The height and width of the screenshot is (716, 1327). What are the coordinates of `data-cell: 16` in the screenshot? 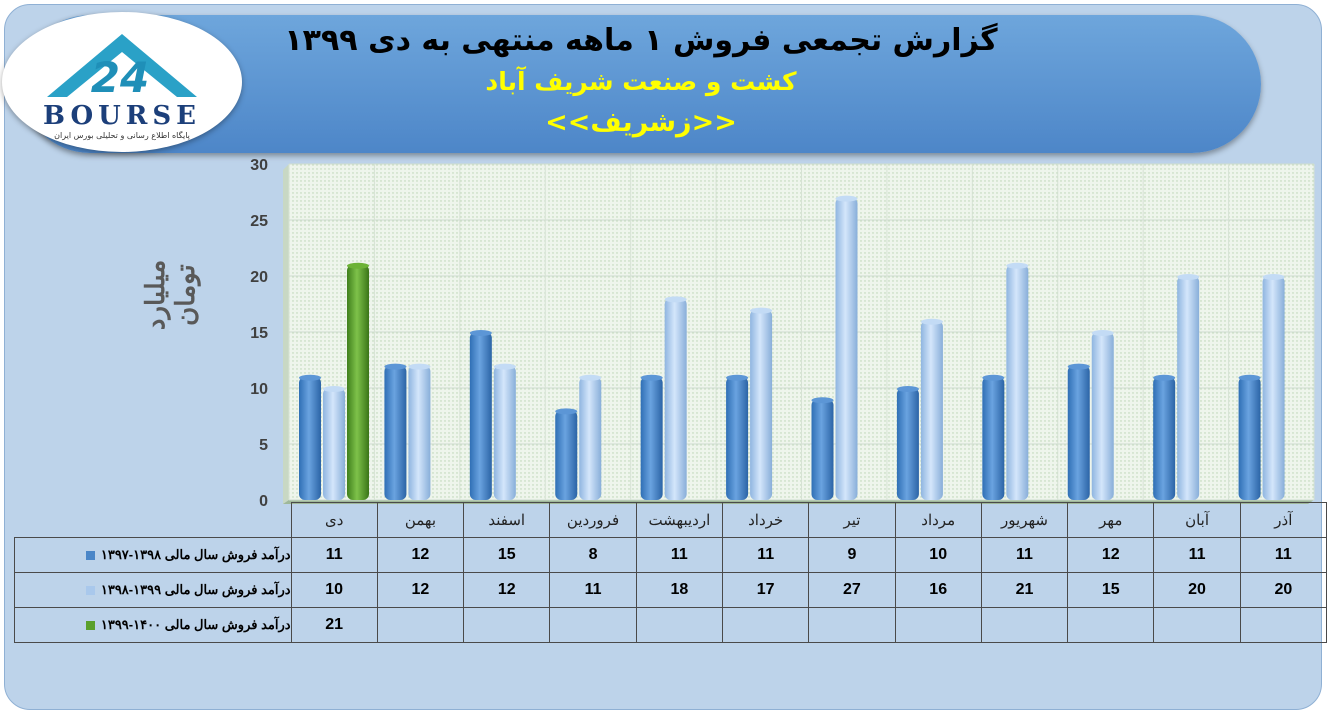 It's located at (938, 590).